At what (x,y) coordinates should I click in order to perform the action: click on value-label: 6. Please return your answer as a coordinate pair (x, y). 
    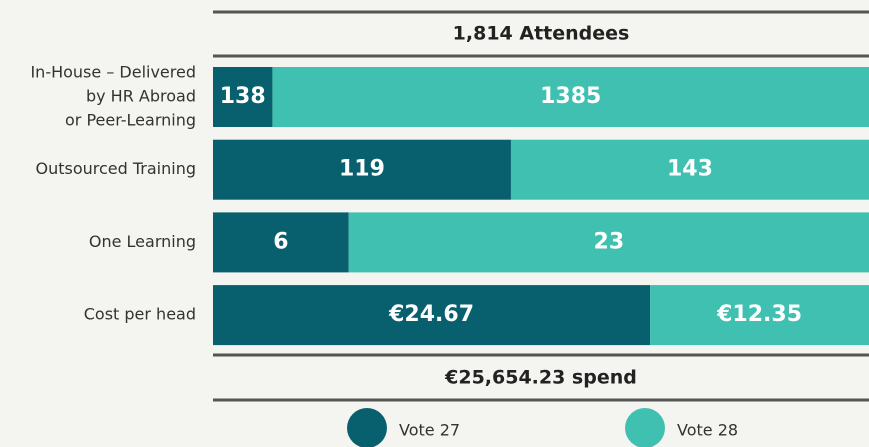
    Looking at the image, I should click on (280, 241).